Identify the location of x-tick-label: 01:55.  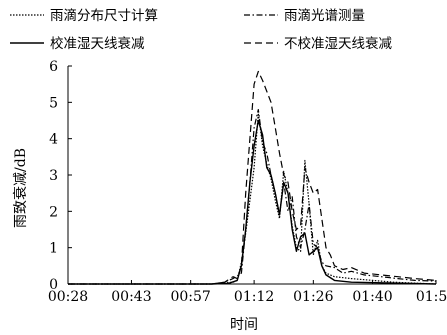
(431, 297).